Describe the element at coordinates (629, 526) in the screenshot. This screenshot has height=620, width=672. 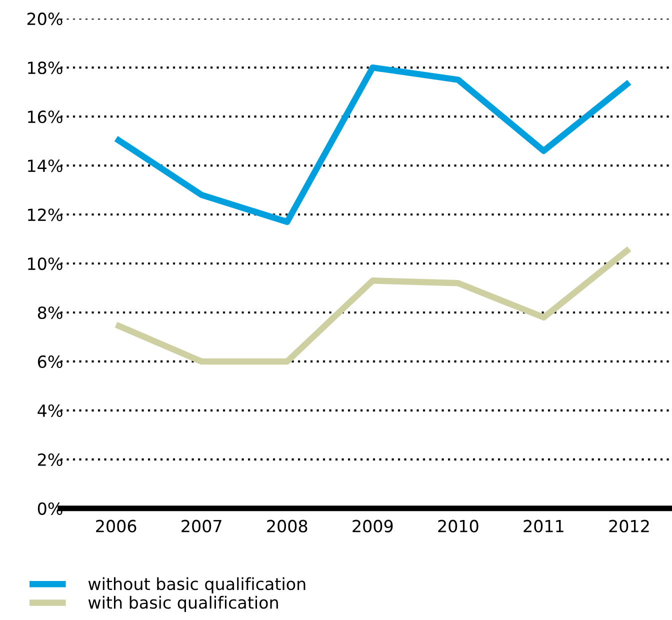
I see `x-tick-label: 2012` at that location.